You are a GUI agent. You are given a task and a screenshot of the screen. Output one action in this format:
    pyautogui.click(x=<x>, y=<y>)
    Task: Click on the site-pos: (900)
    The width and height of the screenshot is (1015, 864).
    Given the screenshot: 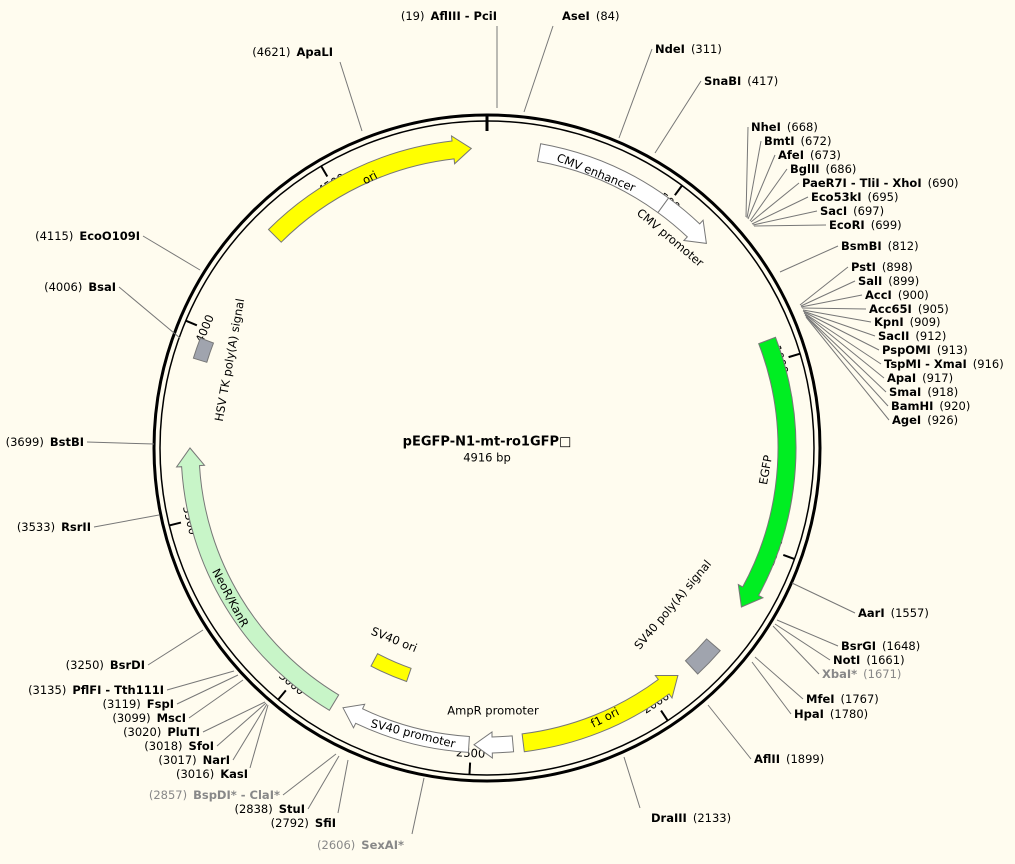 What is the action you would take?
    pyautogui.click(x=913, y=295)
    